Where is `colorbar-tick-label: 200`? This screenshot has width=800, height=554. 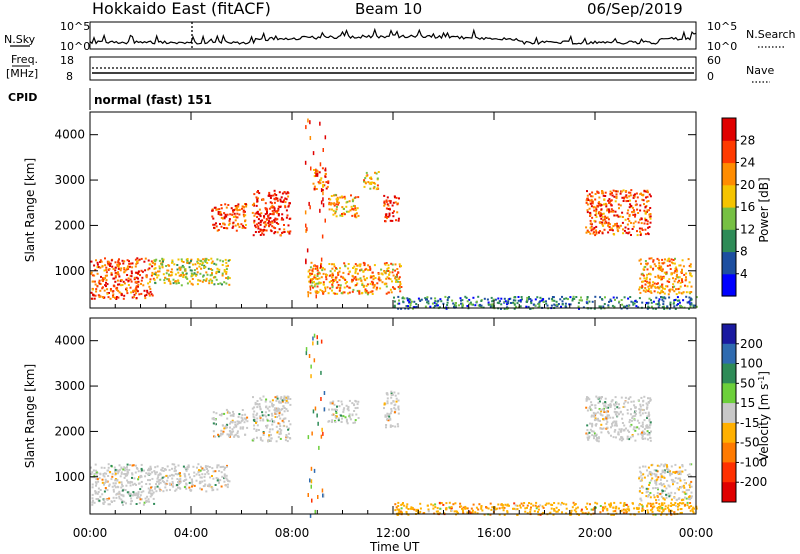 colorbar-tick-label: 200 is located at coordinates (751, 344).